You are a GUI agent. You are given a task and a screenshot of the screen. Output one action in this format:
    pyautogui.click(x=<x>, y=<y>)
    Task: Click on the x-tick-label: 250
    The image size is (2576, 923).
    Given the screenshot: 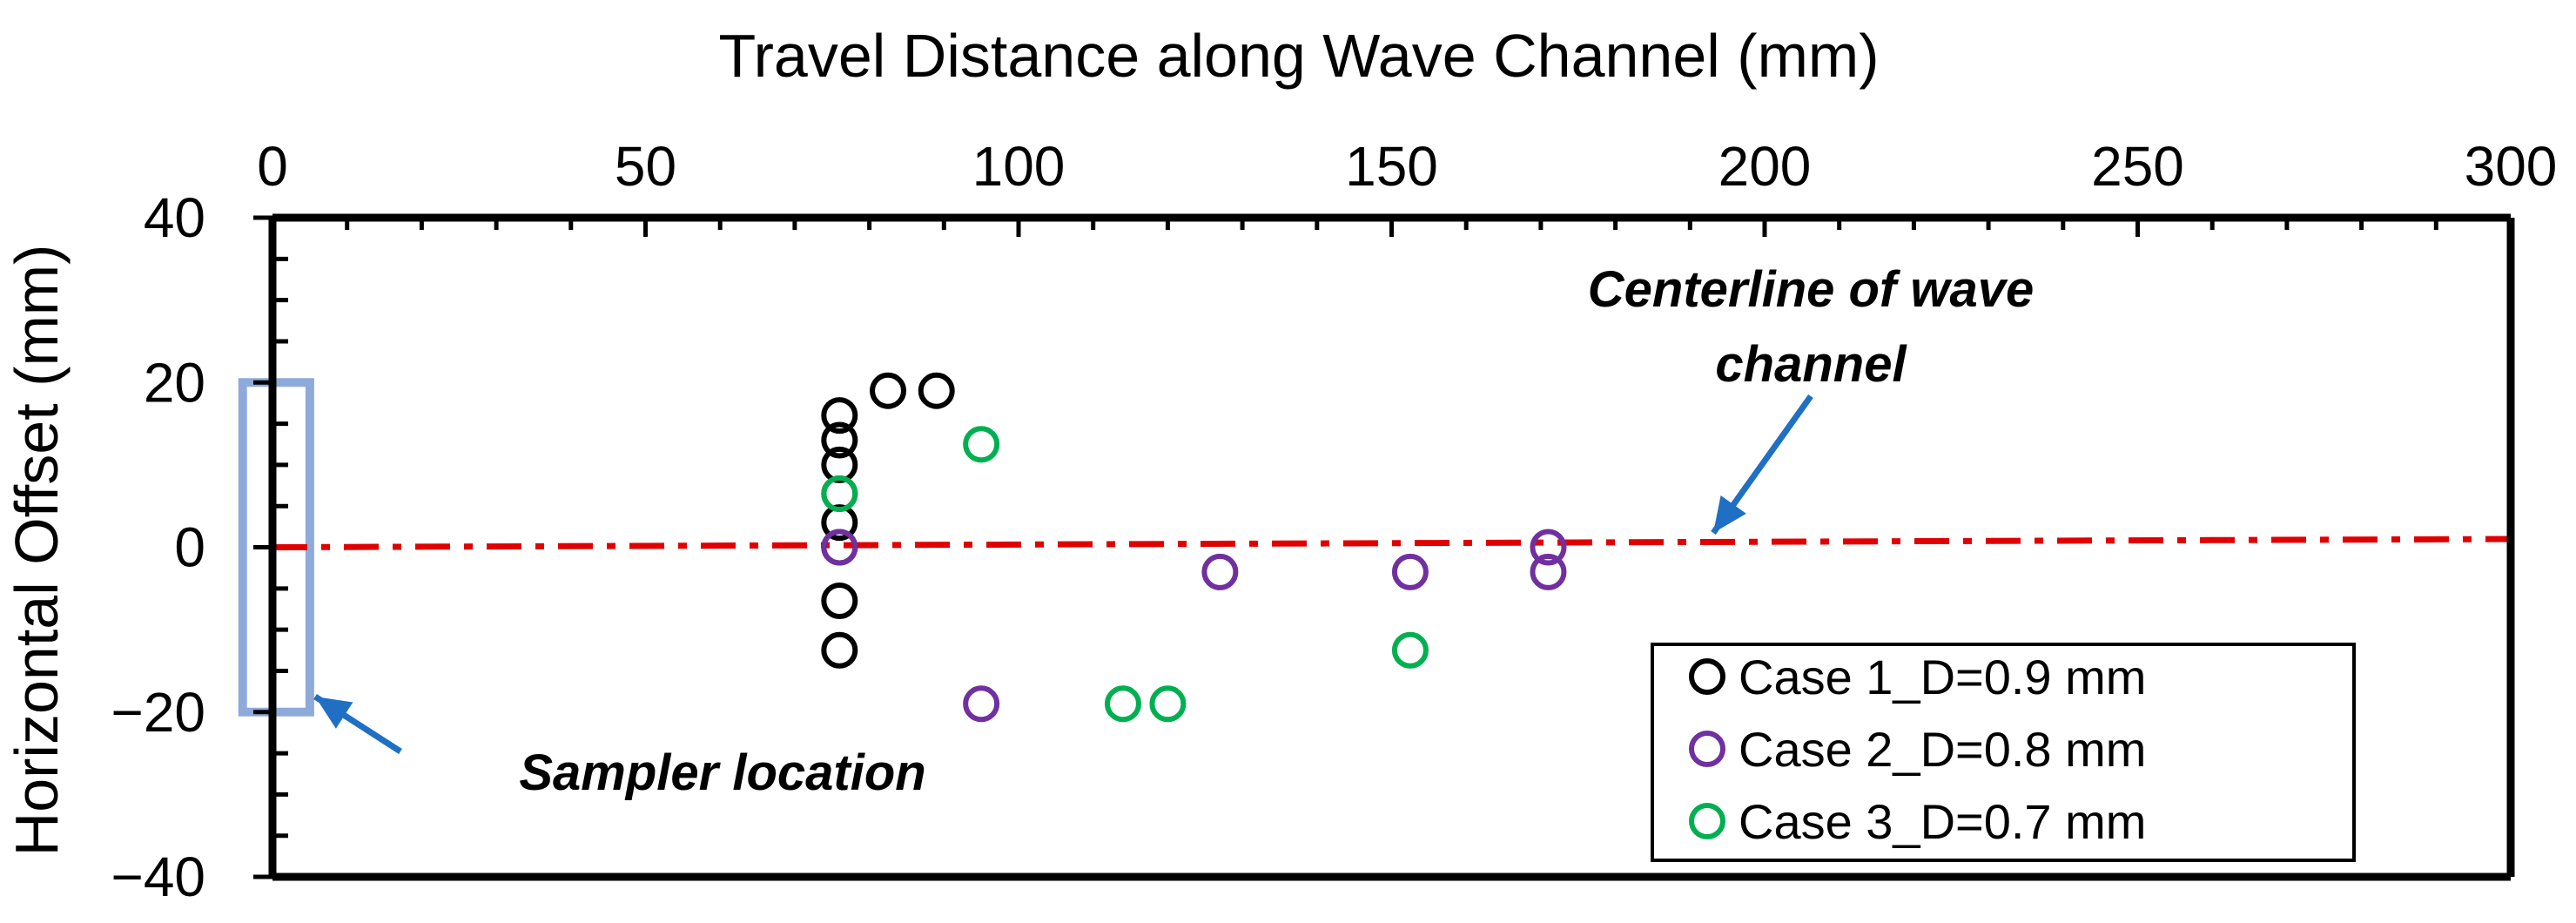 What is the action you would take?
    pyautogui.click(x=2137, y=166)
    